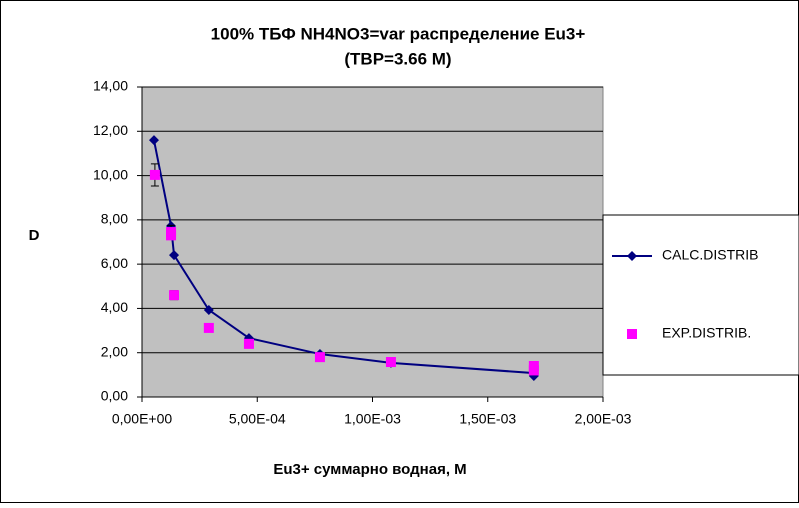 The width and height of the screenshot is (799, 508). What do you see at coordinates (142, 419) in the screenshot?
I see `x-tick-label: 0,00E+00` at bounding box center [142, 419].